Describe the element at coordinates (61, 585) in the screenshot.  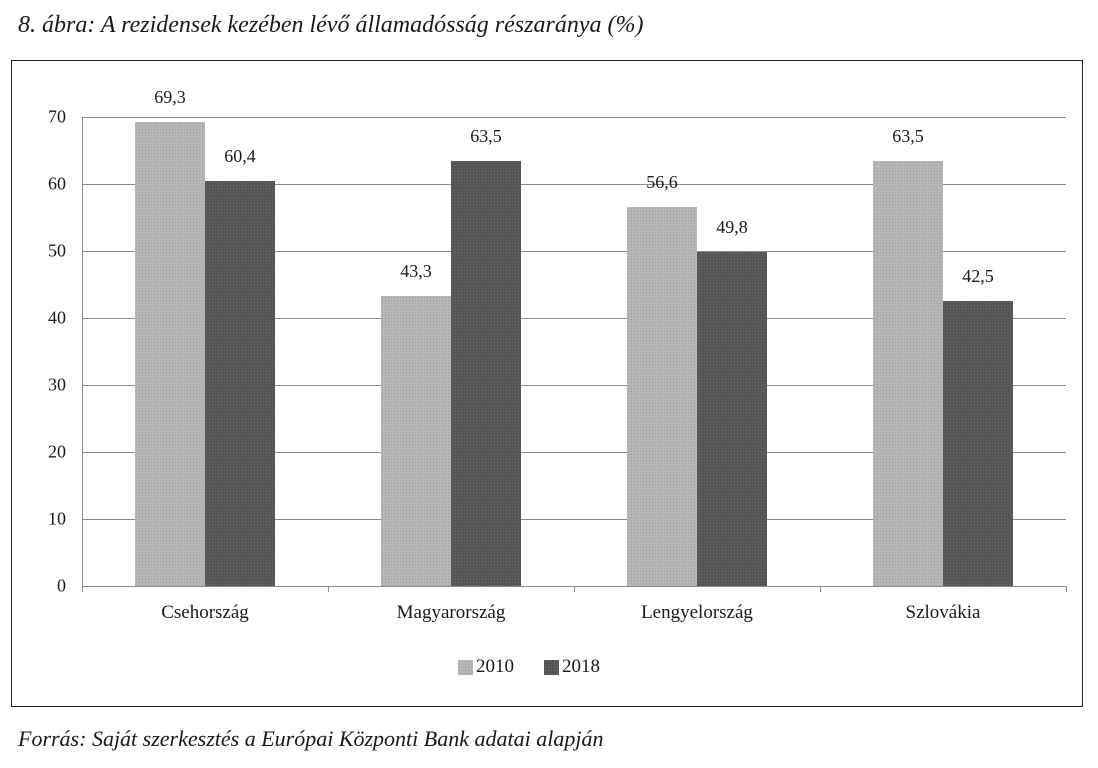
I see `y-tick-label: 0` at that location.